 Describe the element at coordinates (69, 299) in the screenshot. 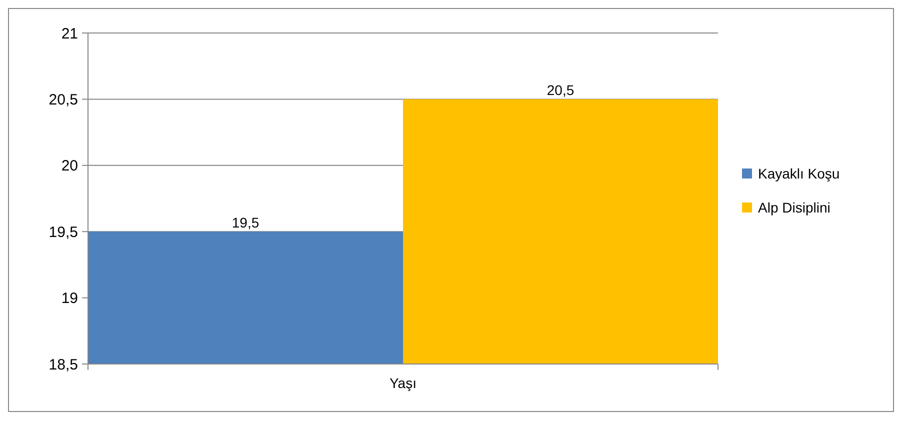

I see `y-tick-label: 19` at that location.